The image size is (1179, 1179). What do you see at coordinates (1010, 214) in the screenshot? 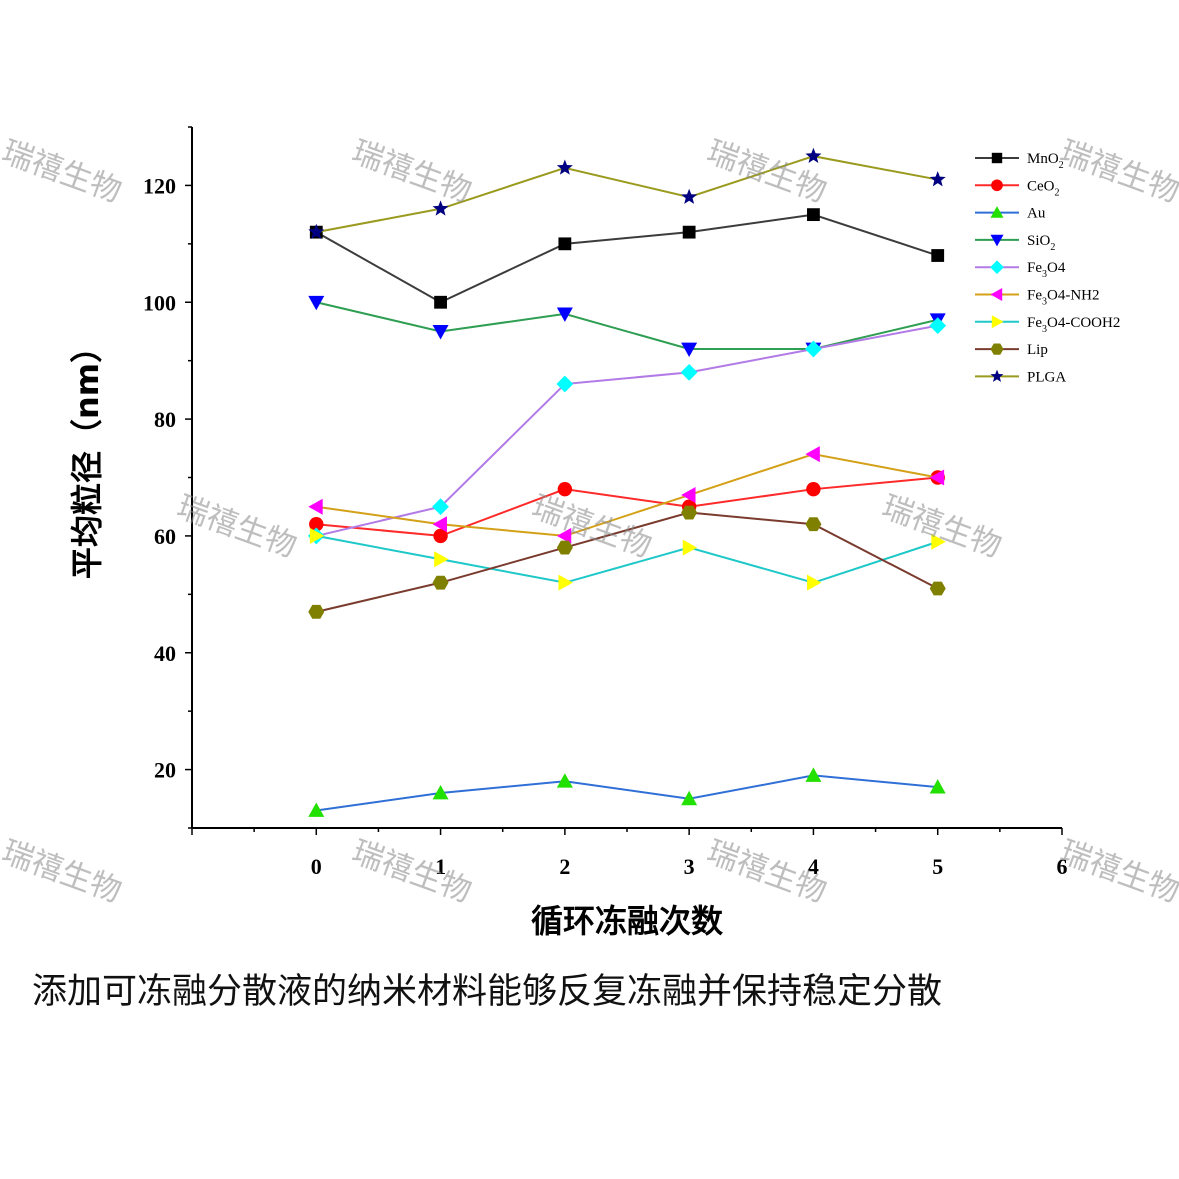
I see `legend-item: Au` at bounding box center [1010, 214].